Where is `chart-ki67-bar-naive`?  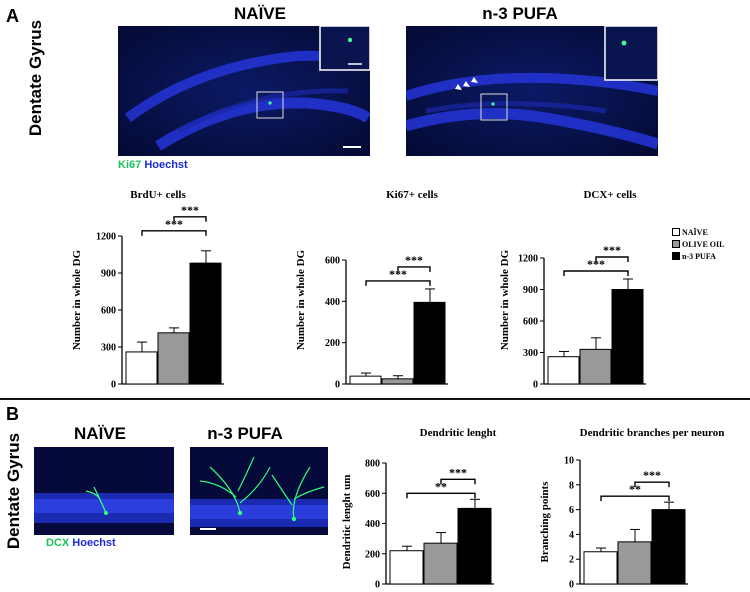
chart-ki67-bar-naive is located at coordinates (365, 380).